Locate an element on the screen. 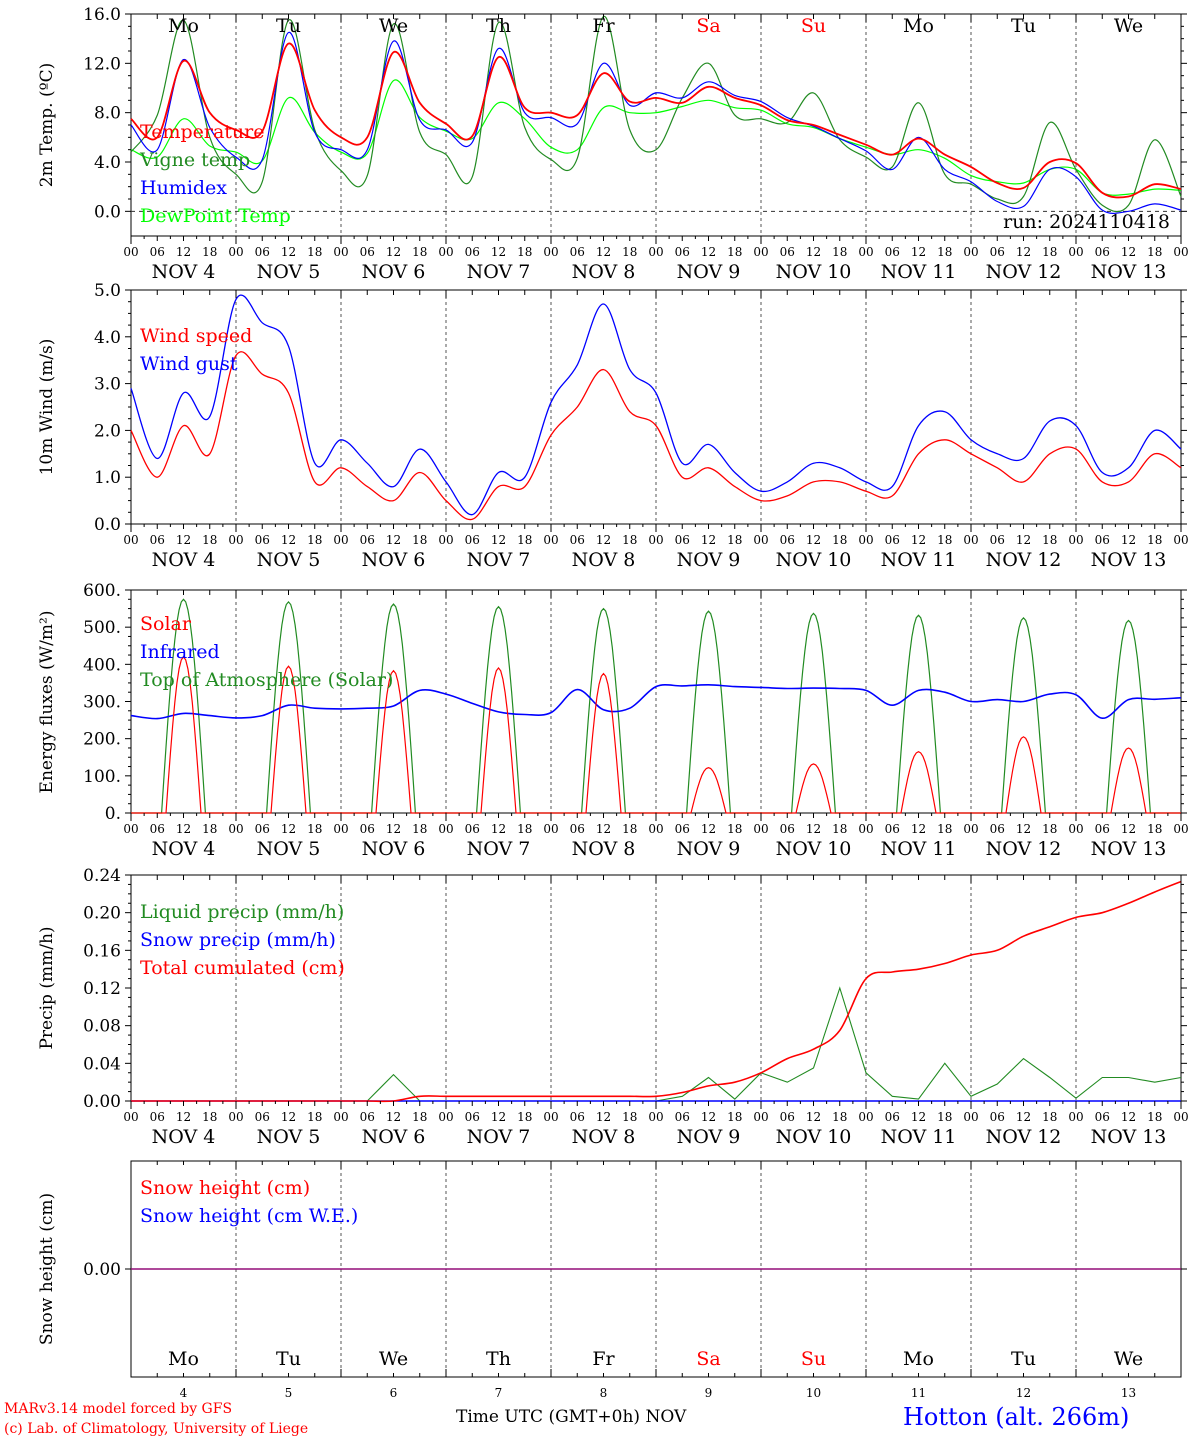  y-axis-label: 10m Wind (m/s) is located at coordinates (47, 407).